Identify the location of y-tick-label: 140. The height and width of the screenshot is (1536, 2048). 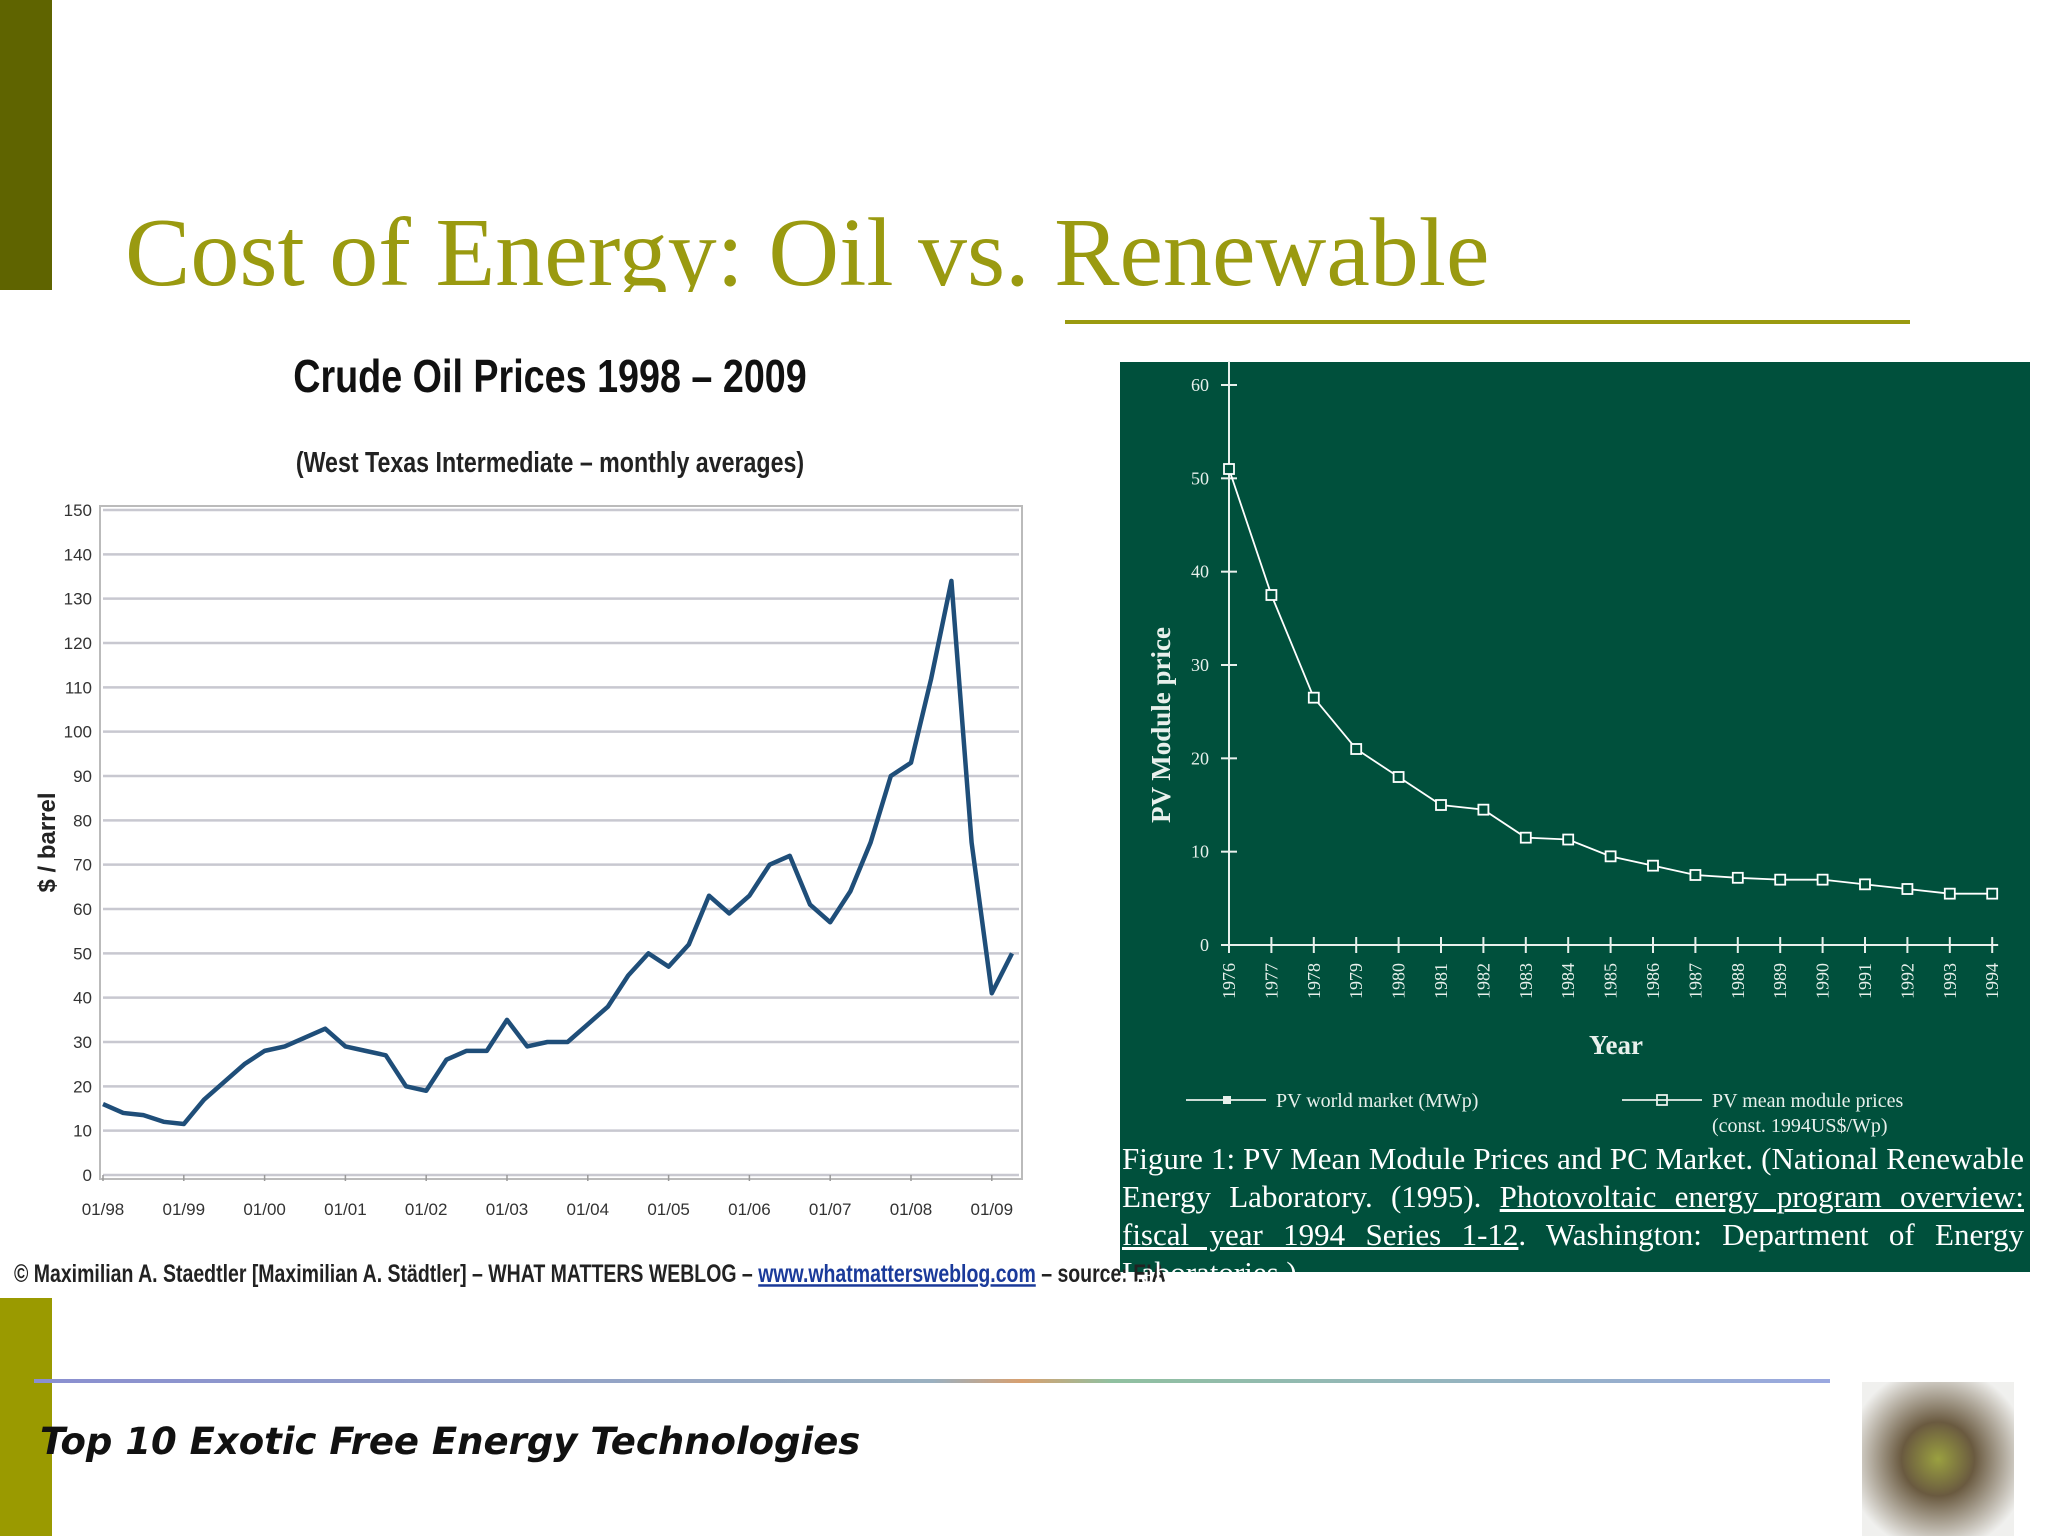
(78, 554).